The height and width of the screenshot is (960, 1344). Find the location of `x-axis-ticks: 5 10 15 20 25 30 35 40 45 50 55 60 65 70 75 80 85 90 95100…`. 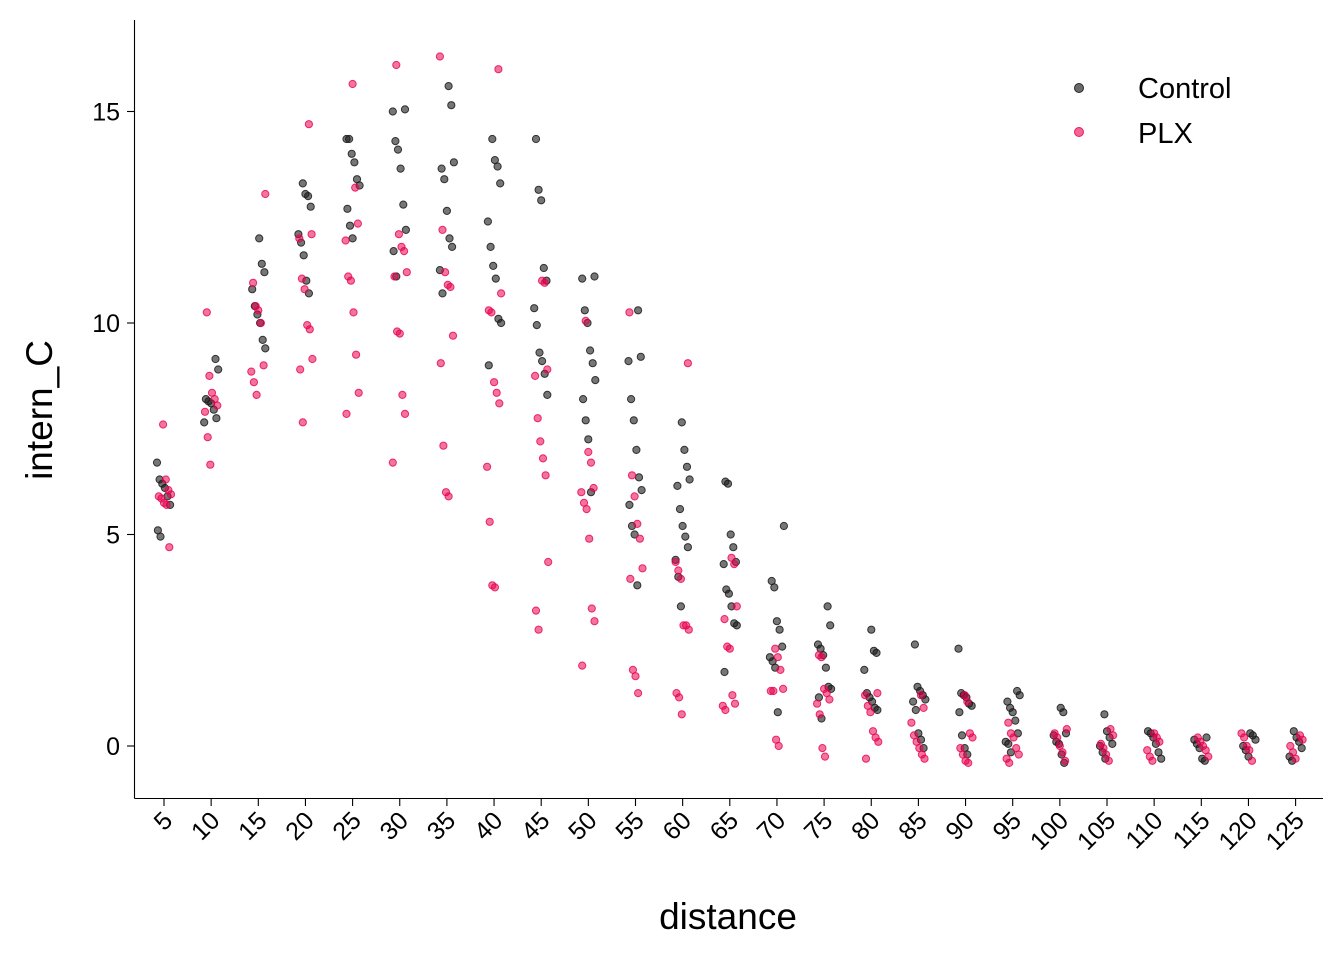

x-axis-ticks: 5 10 15 20 25 30 35 40 45 50 55 60 65 70 75 80 85 90 95100… is located at coordinates (729, 827).